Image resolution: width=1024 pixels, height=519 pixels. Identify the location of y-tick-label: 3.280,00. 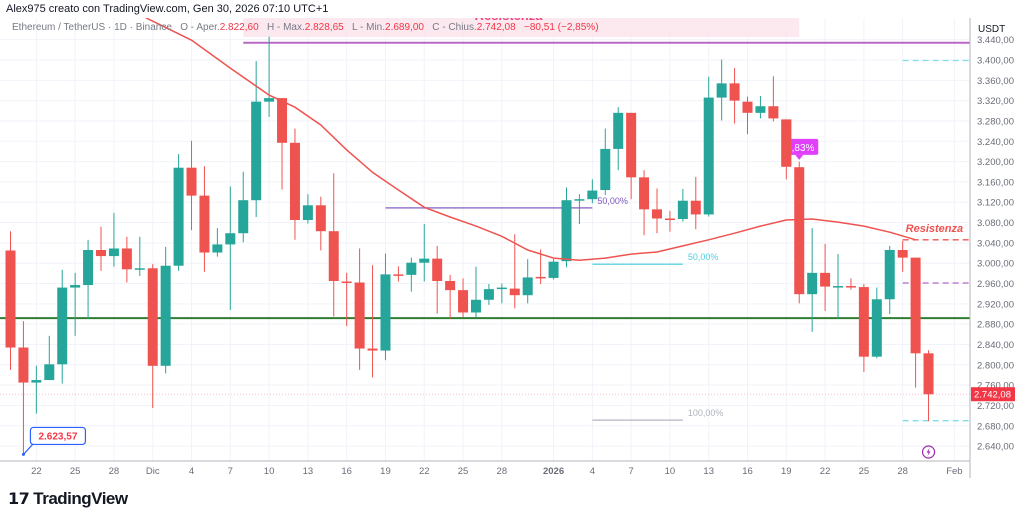
(995, 121).